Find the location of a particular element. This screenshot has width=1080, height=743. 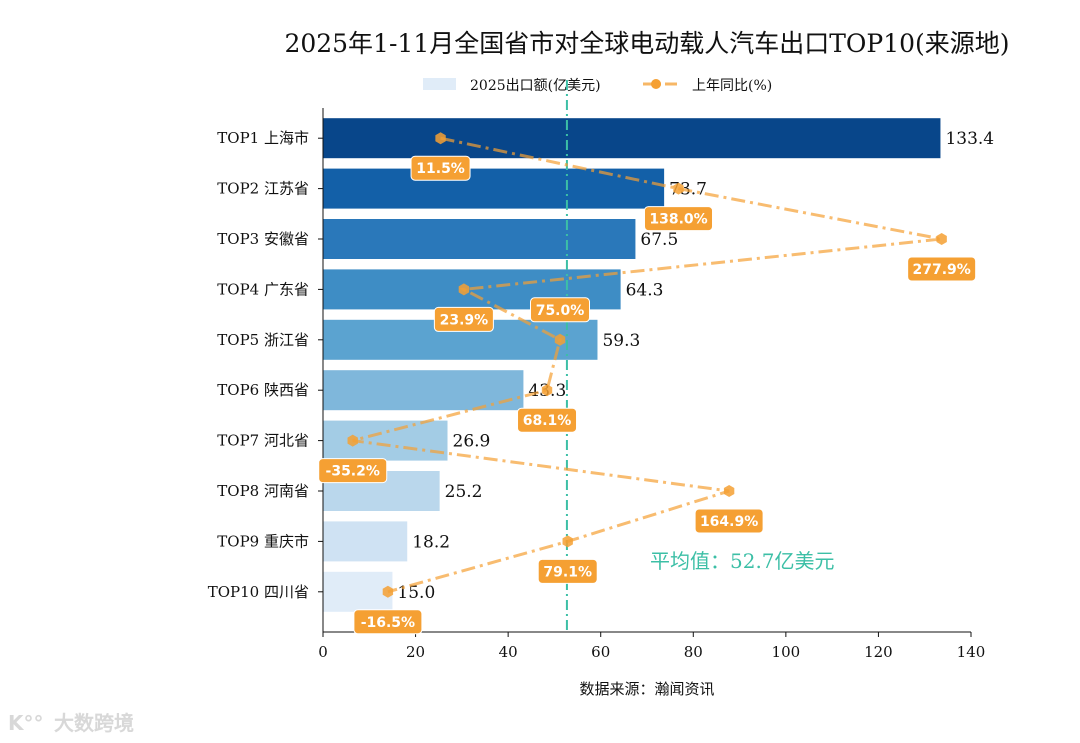

yoy-label: 11.5% is located at coordinates (440, 169).